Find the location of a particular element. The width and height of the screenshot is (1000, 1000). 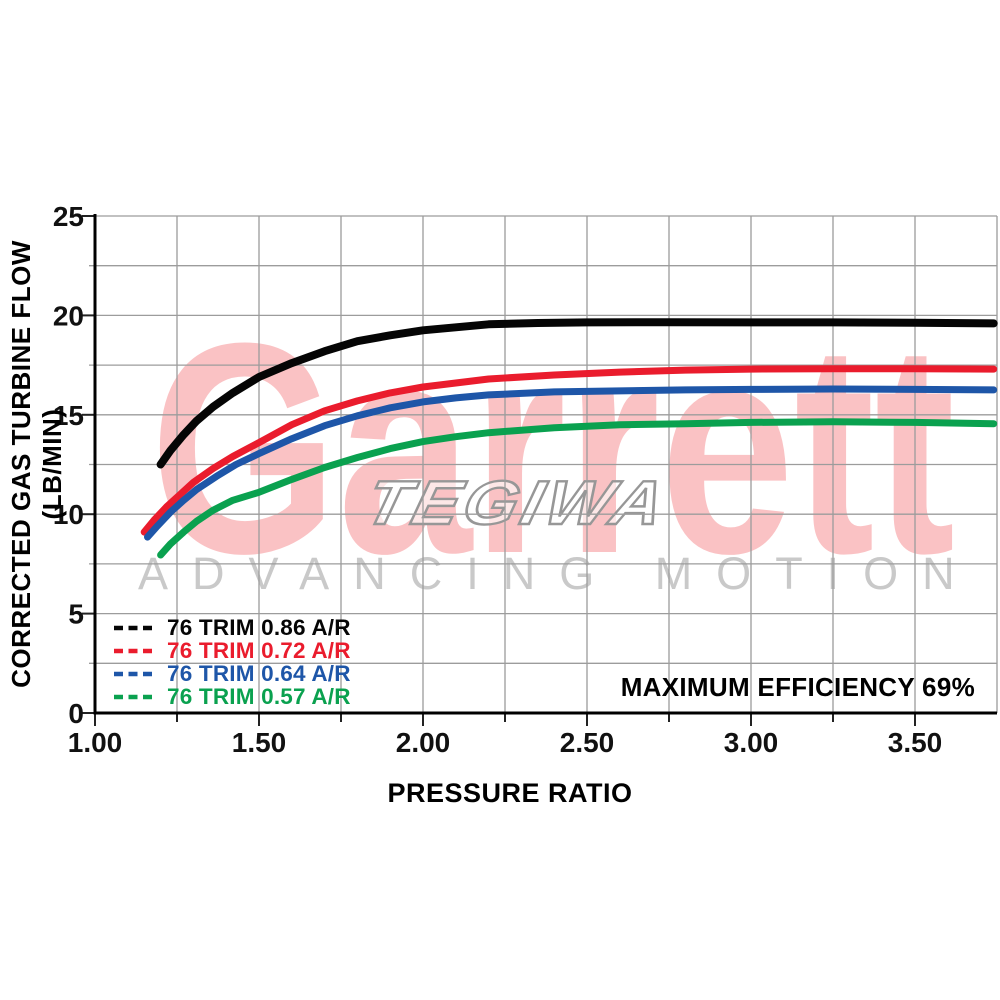

y-axis-title: CORRECTED GAS TURBINE FLOW (LB/MIN) is located at coordinates (36, 464).